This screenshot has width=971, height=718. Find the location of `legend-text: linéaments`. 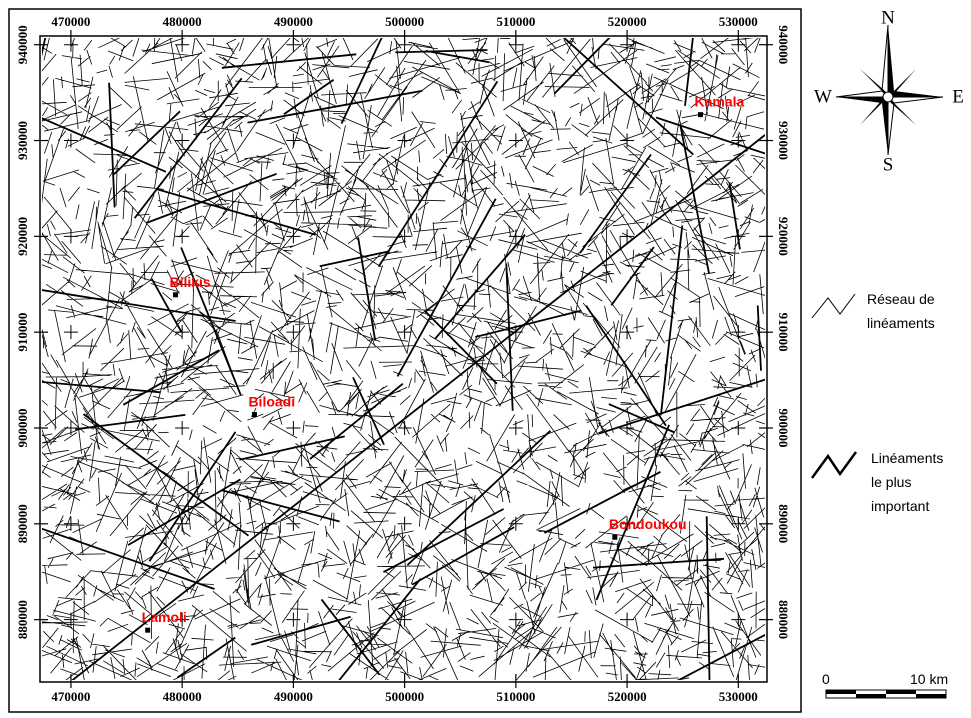

legend-text: linéaments is located at coordinates (901, 323).